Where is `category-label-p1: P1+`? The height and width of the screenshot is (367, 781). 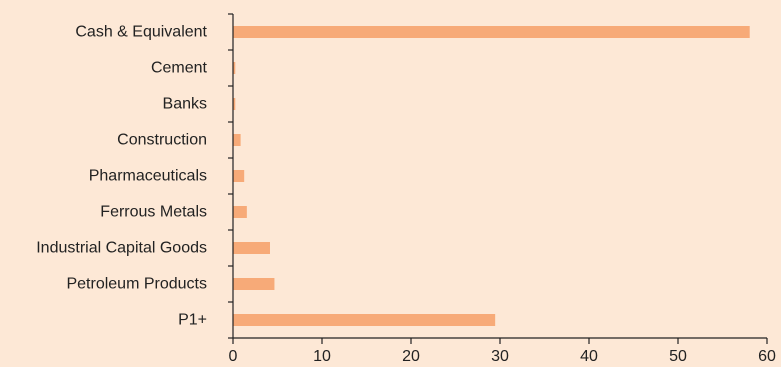 category-label-p1: P1+ is located at coordinates (192, 320).